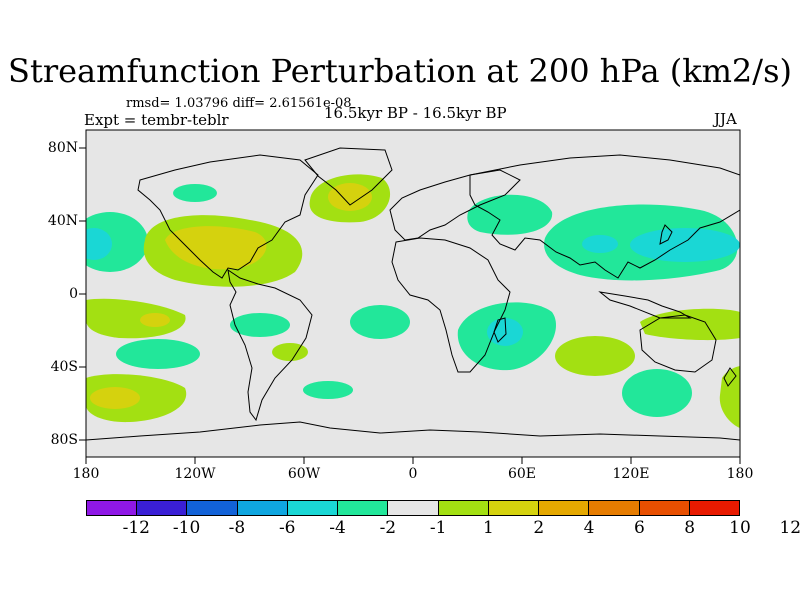 Image resolution: width=800 pixels, height=600 pixels. Describe the element at coordinates (522, 474) in the screenshot. I see `x-tick-label: 60E` at that location.